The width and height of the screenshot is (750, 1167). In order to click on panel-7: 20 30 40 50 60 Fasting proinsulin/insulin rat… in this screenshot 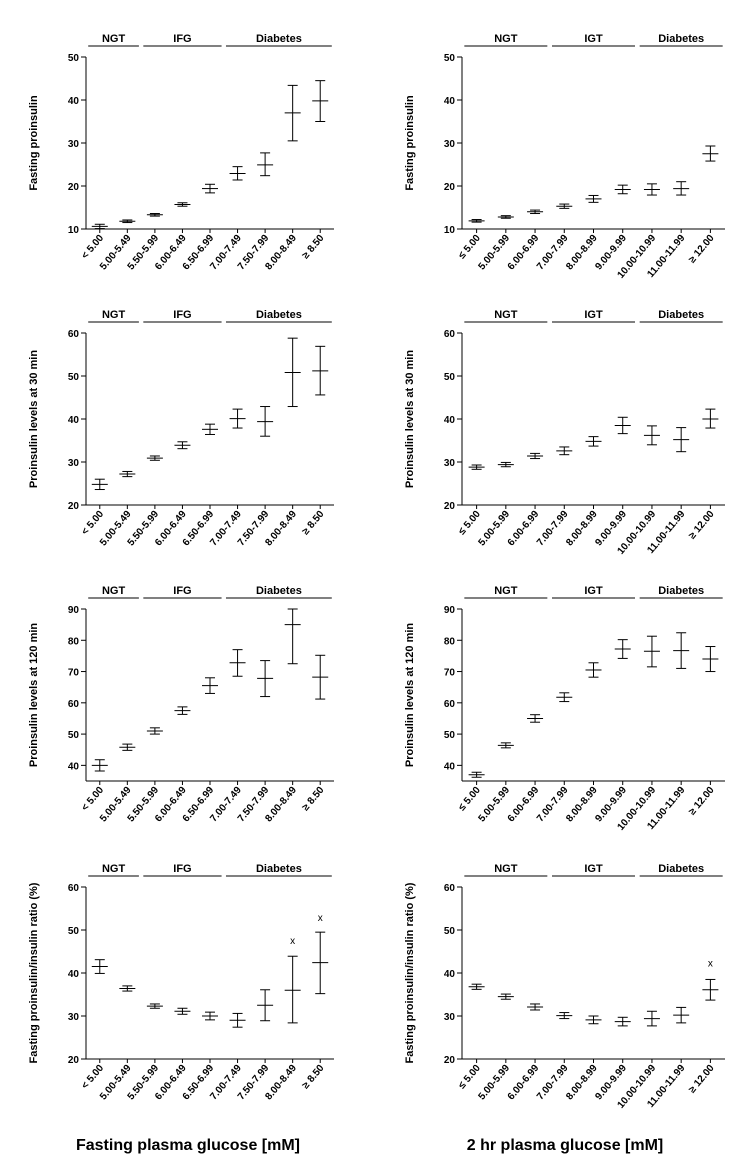, I will do `click(181, 982)`.